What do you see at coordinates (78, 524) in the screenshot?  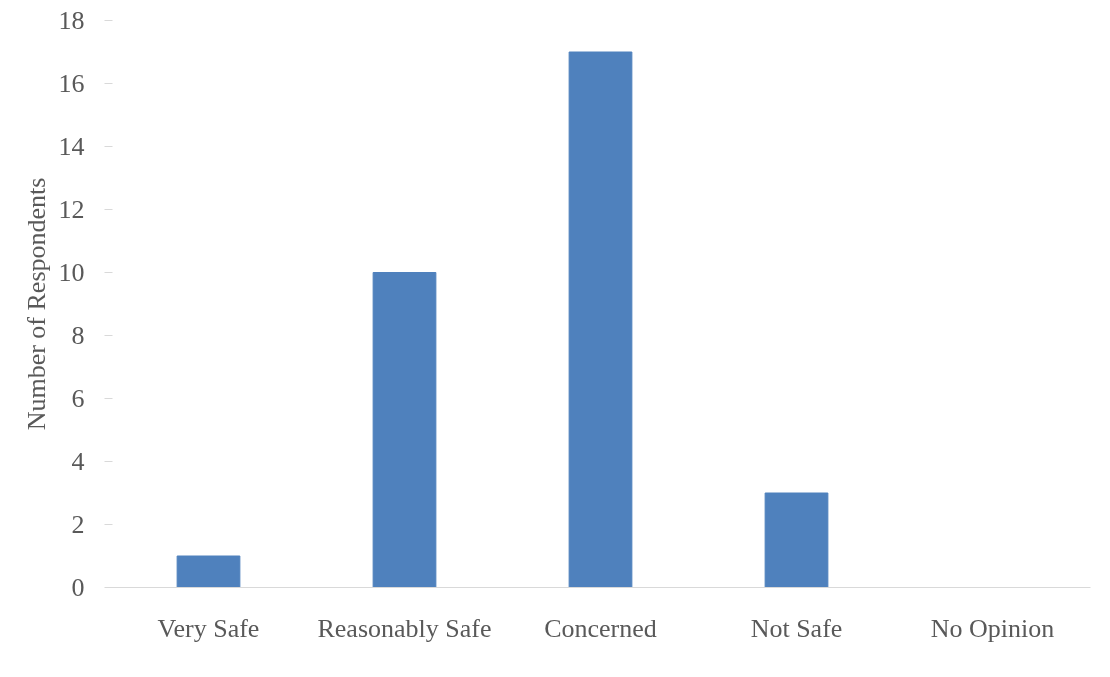 I see `y-tick-label: 2` at bounding box center [78, 524].